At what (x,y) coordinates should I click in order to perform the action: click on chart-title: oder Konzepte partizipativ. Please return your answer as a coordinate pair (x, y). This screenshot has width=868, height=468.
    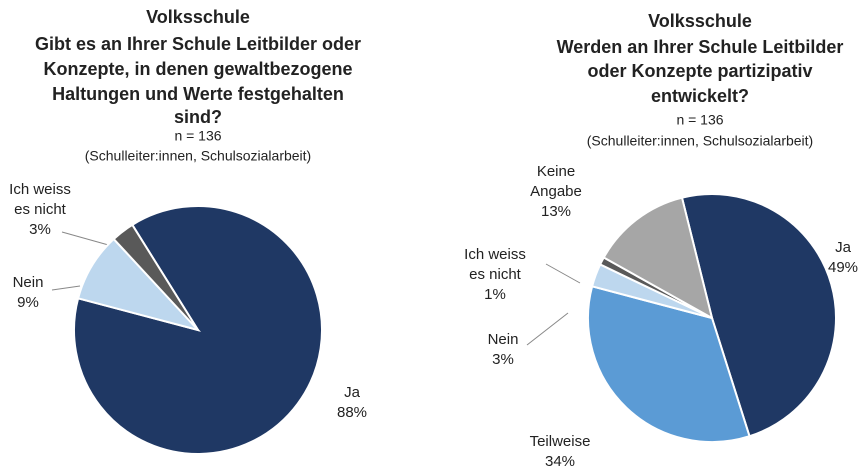
    Looking at the image, I should click on (699, 71).